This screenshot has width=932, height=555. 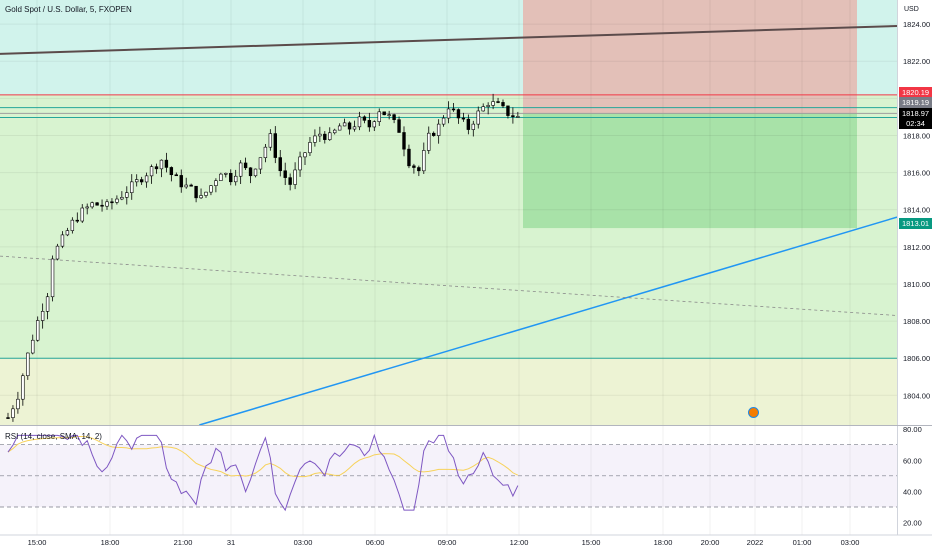 What do you see at coordinates (375, 542) in the screenshot?
I see `time-axis-label: 06:00` at bounding box center [375, 542].